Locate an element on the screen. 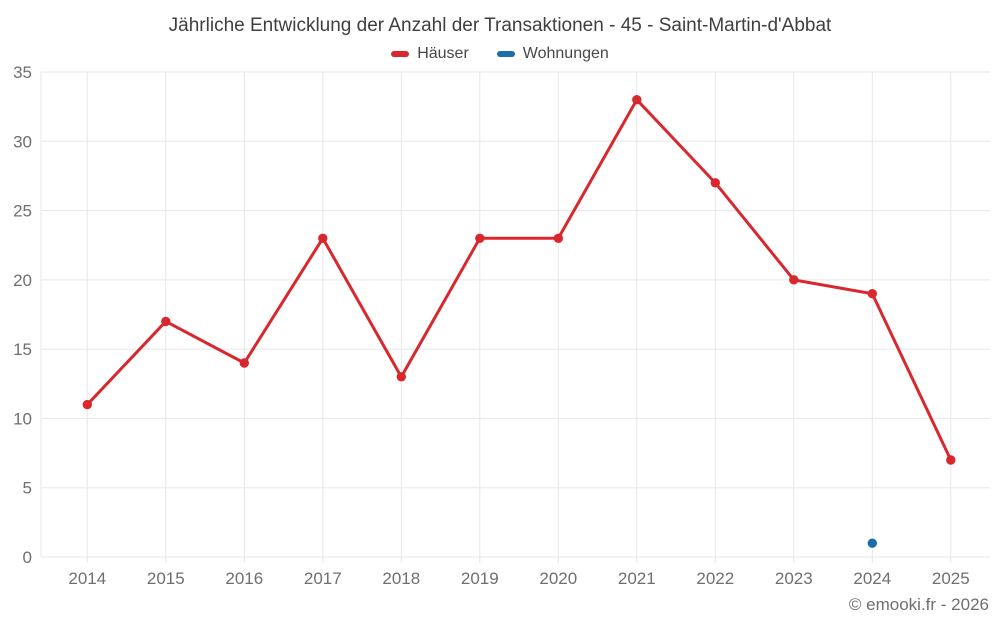 The width and height of the screenshot is (1000, 625). y-tick-label: 10 is located at coordinates (22, 418).